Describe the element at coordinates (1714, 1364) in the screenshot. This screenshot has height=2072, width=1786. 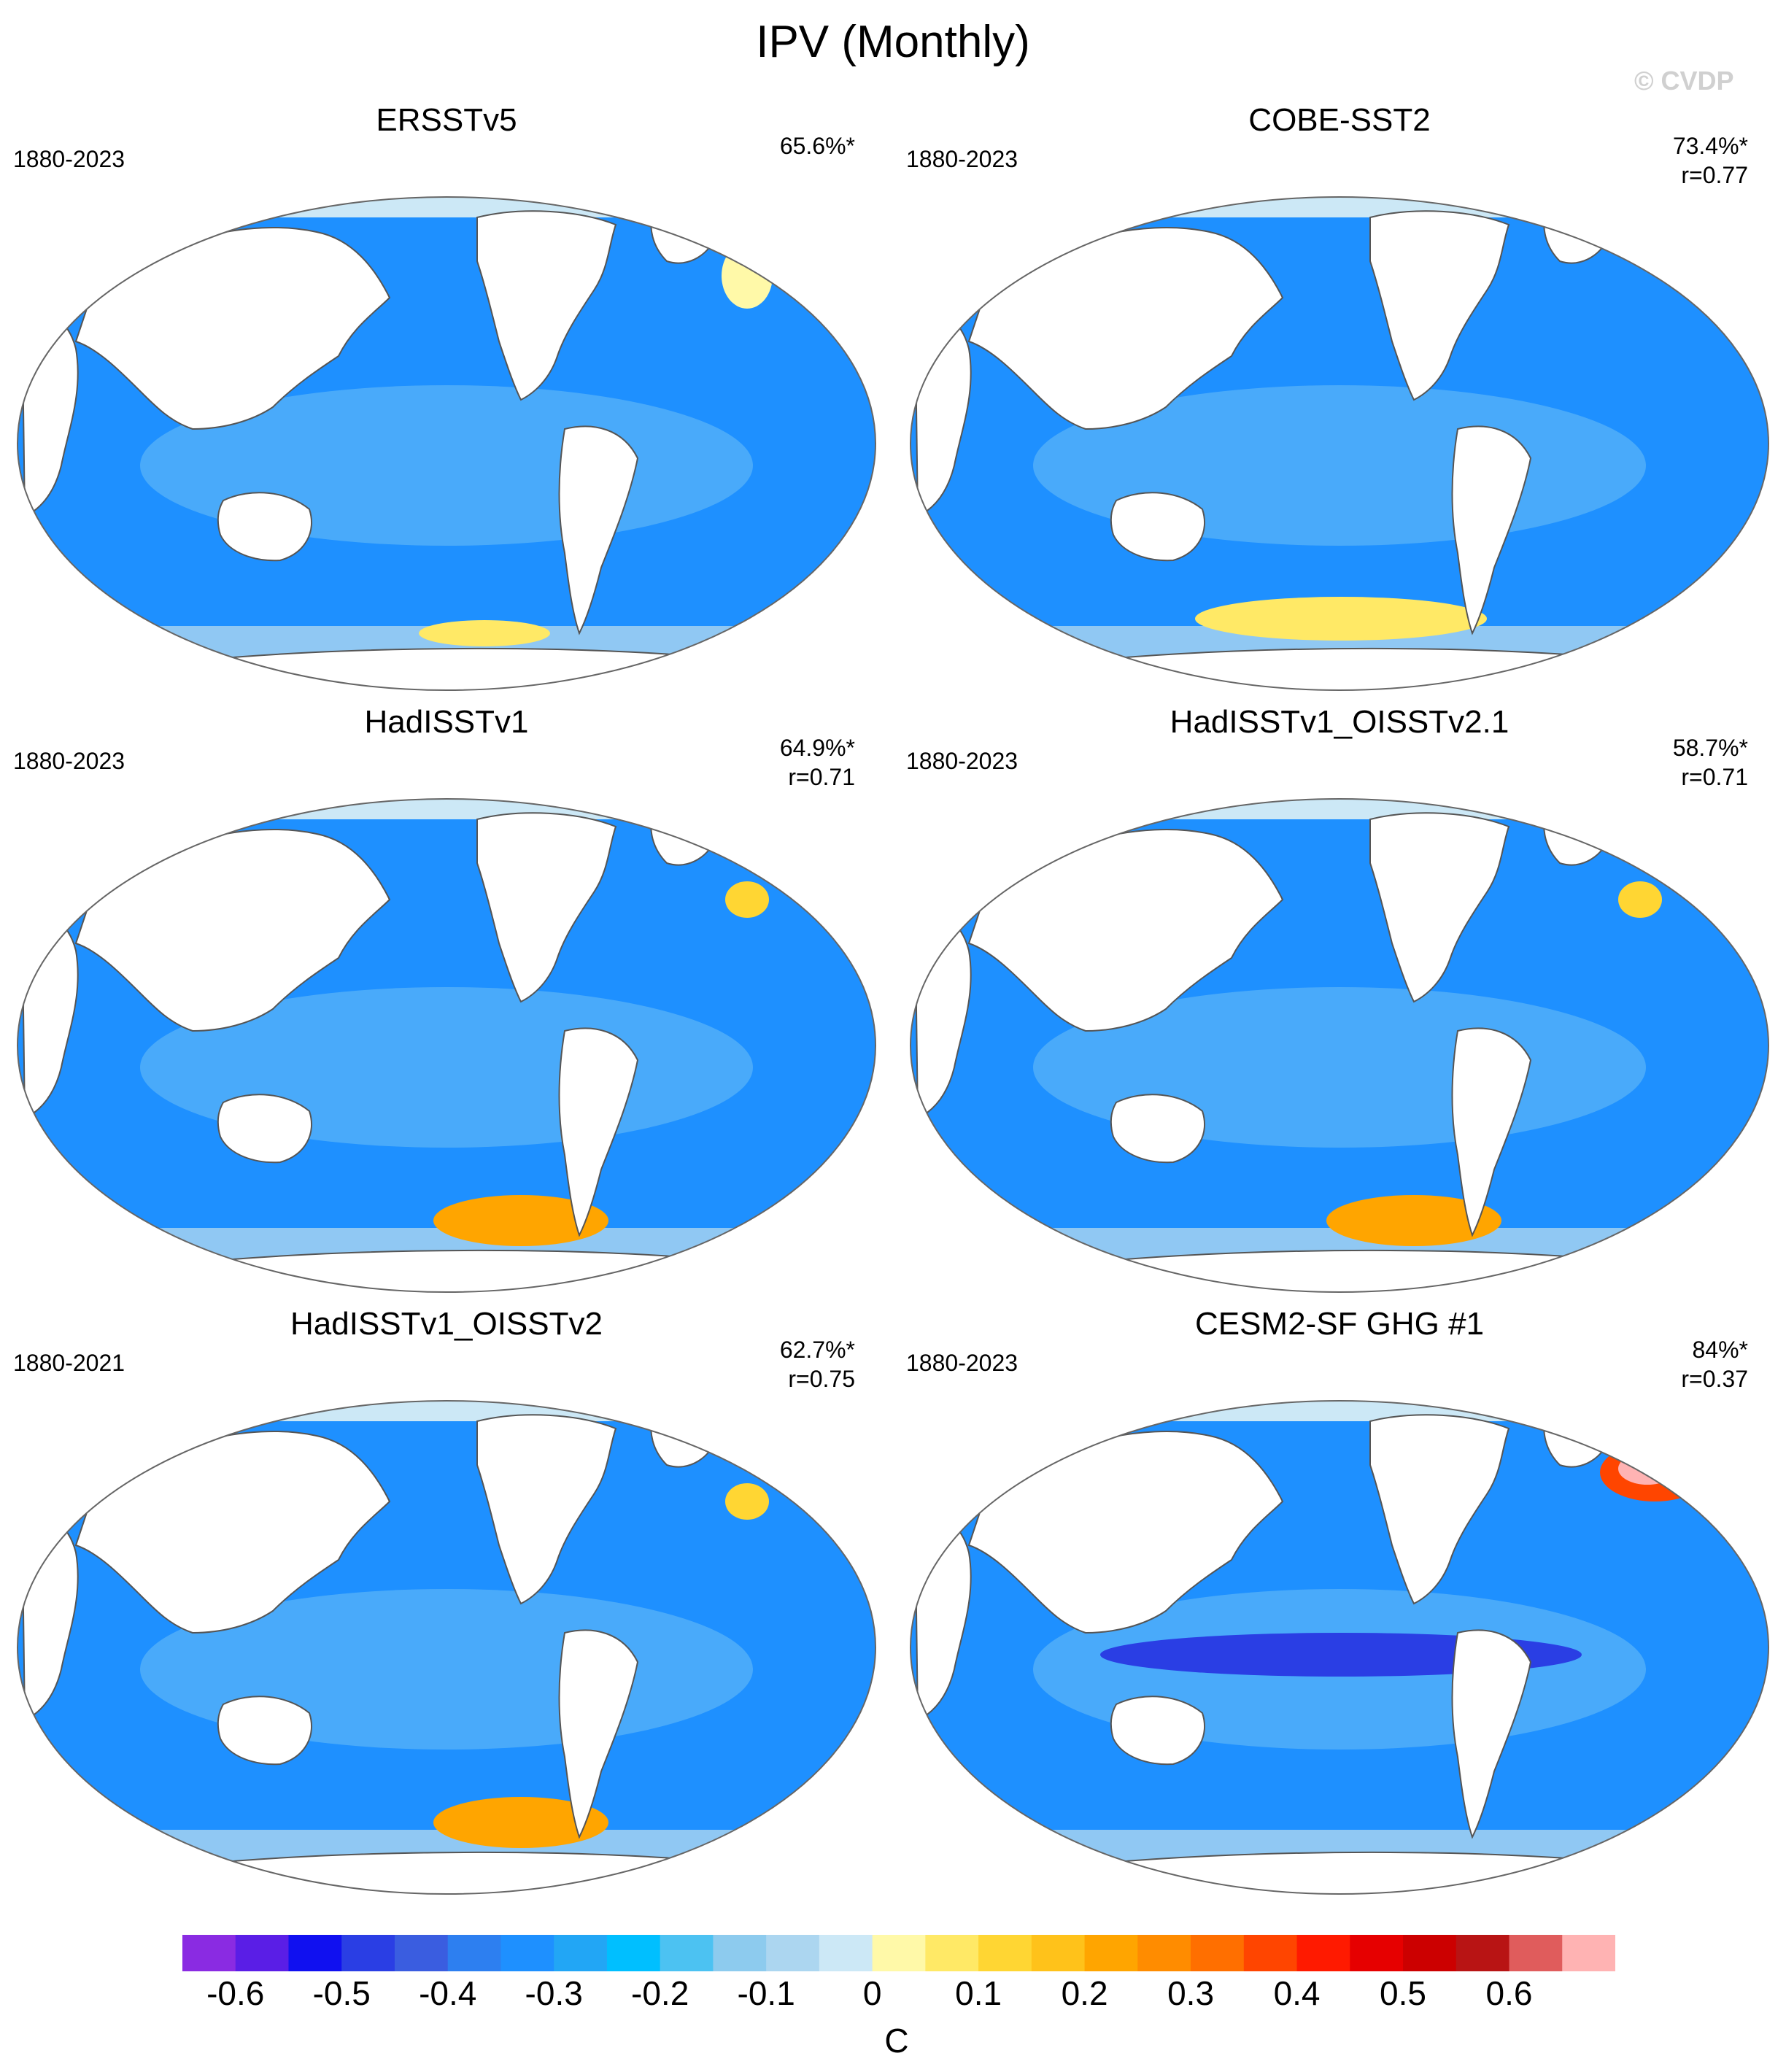
I see `panel-stats: 84%* r=0.37` at that location.